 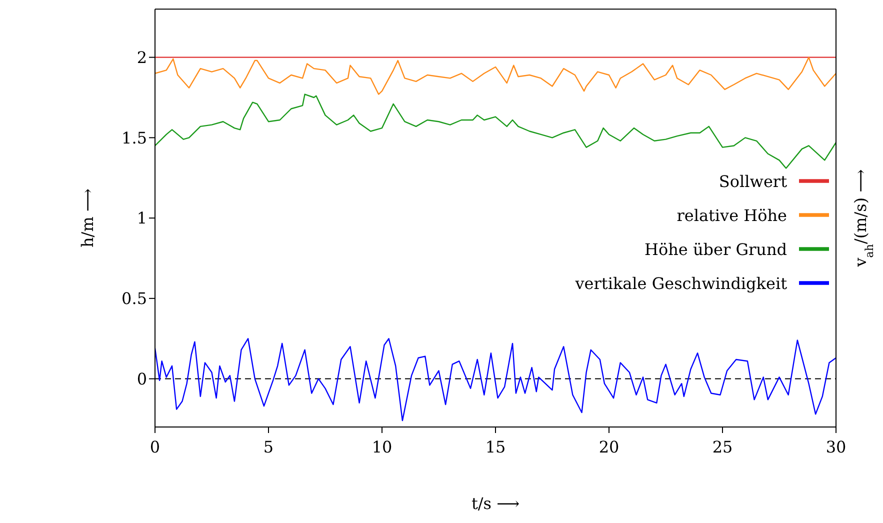 I want to click on legend-label: vertikale Geschwindigkeit, so click(x=681, y=283).